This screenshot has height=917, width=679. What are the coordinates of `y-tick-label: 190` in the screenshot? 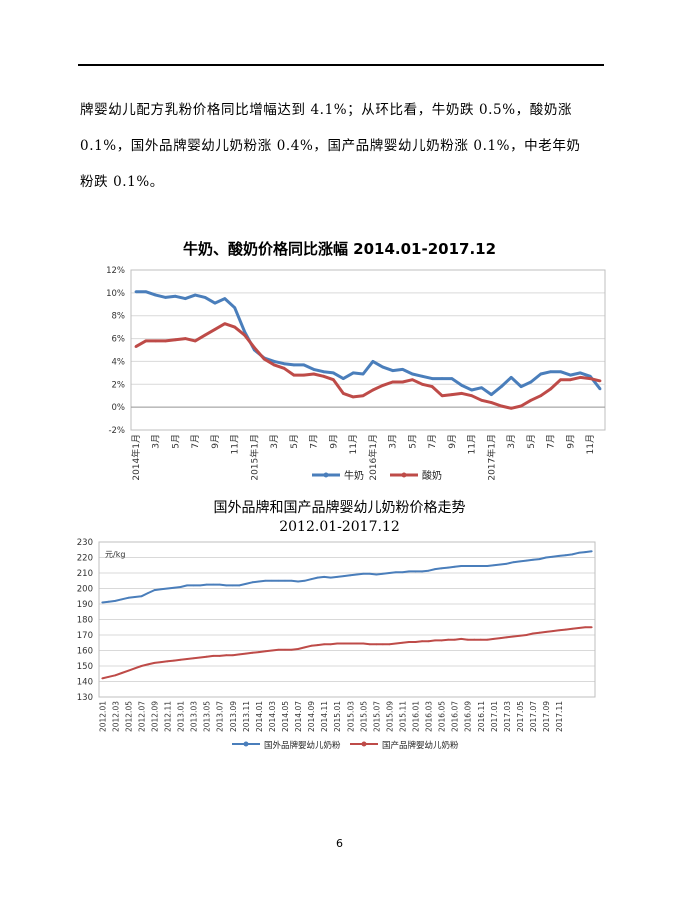 It's located at (85, 605).